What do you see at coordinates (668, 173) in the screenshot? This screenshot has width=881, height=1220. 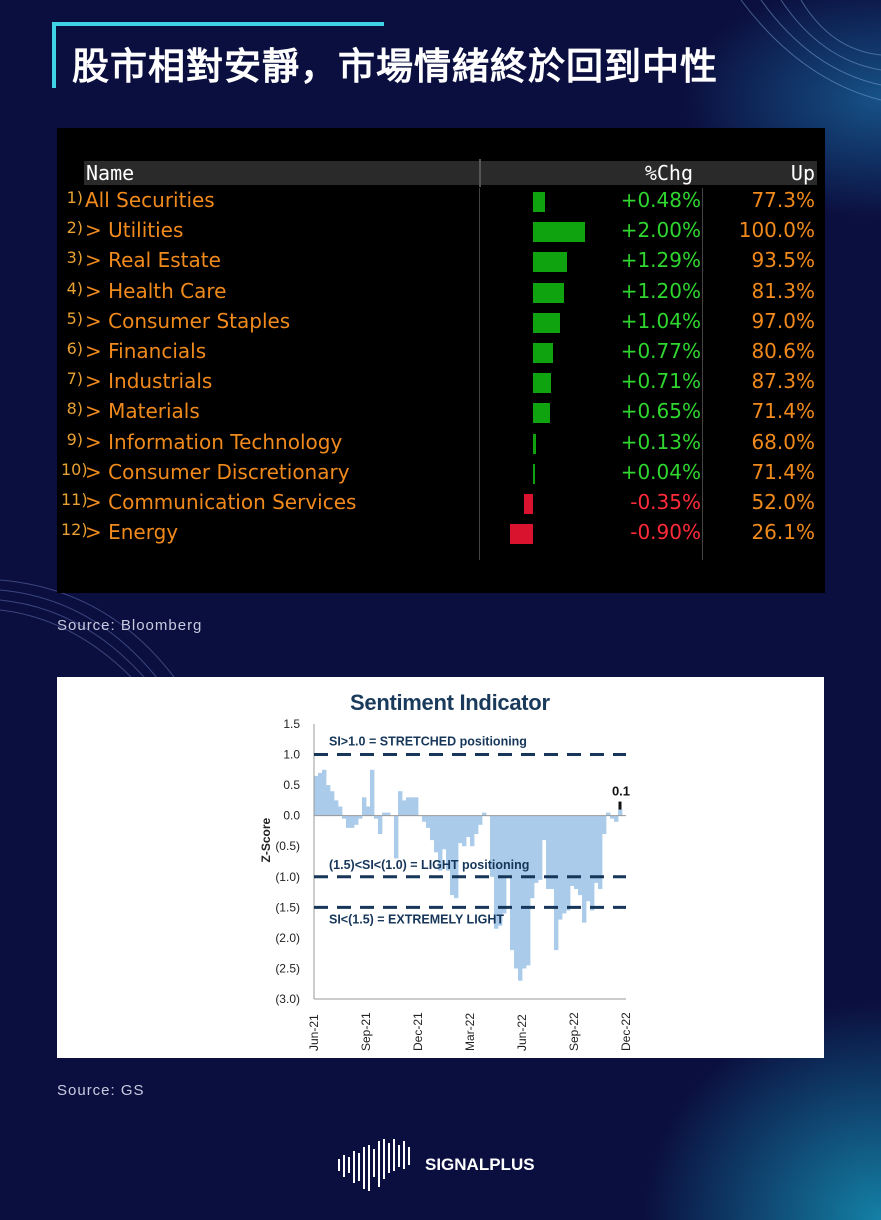 I see `header-chg: %Chg` at bounding box center [668, 173].